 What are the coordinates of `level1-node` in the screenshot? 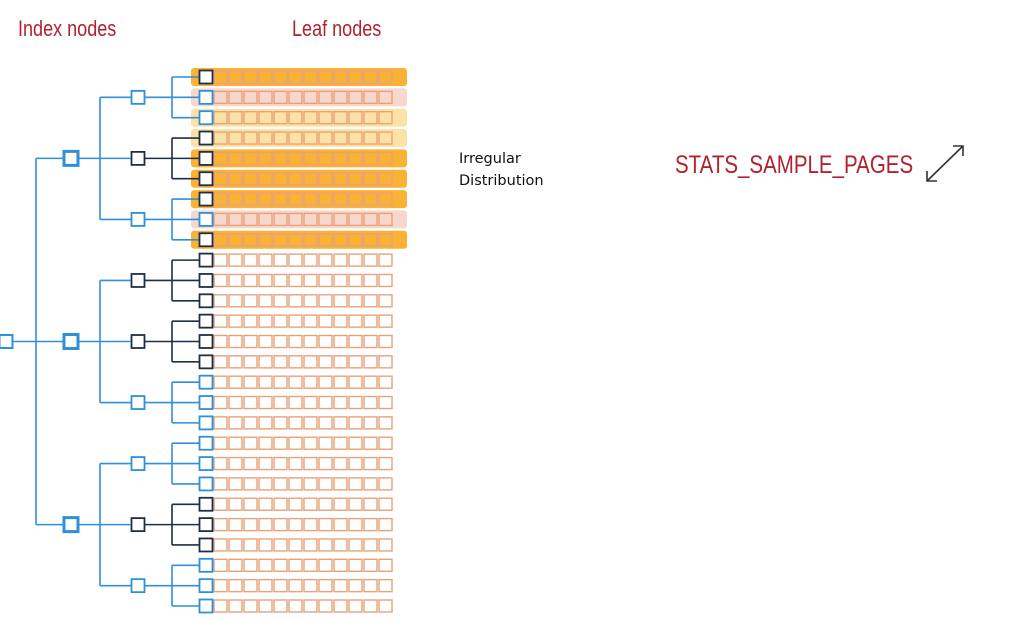 It's located at (71, 525).